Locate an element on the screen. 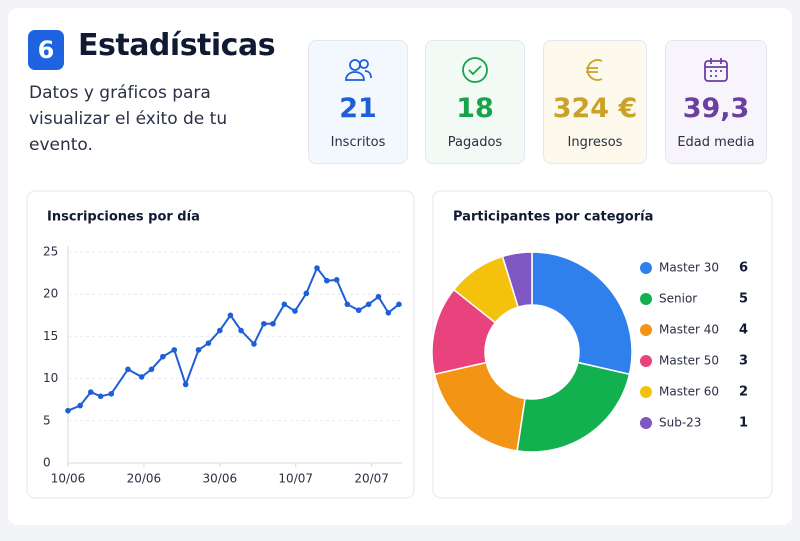 This screenshot has width=800, height=541. x-tick-label: 20/06 is located at coordinates (144, 479).